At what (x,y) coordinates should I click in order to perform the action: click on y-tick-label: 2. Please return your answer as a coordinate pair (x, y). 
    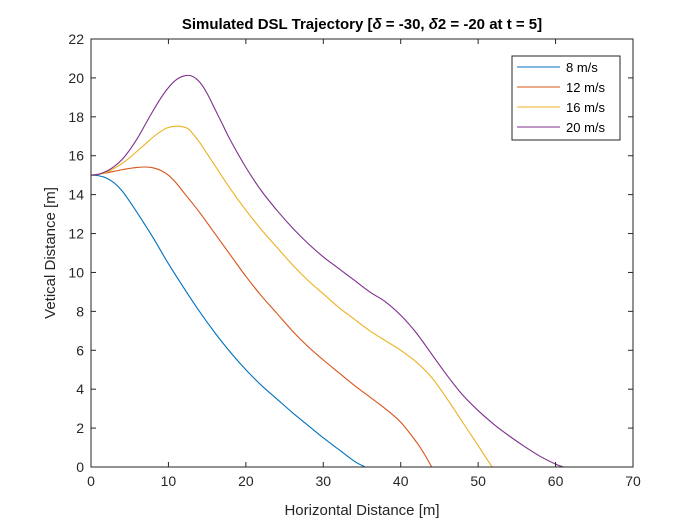
    Looking at the image, I should click on (80, 428).